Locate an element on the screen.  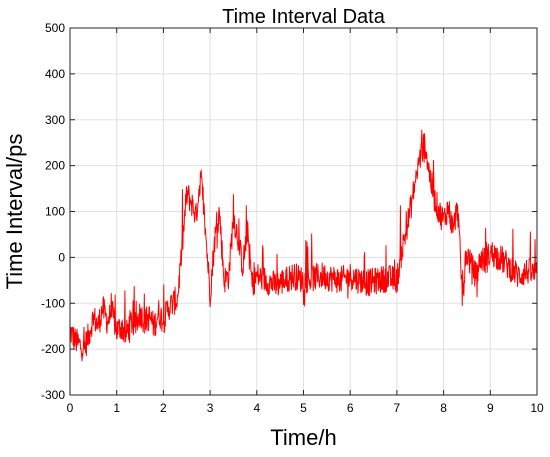
y-tick-label: 100 is located at coordinates (55, 212).